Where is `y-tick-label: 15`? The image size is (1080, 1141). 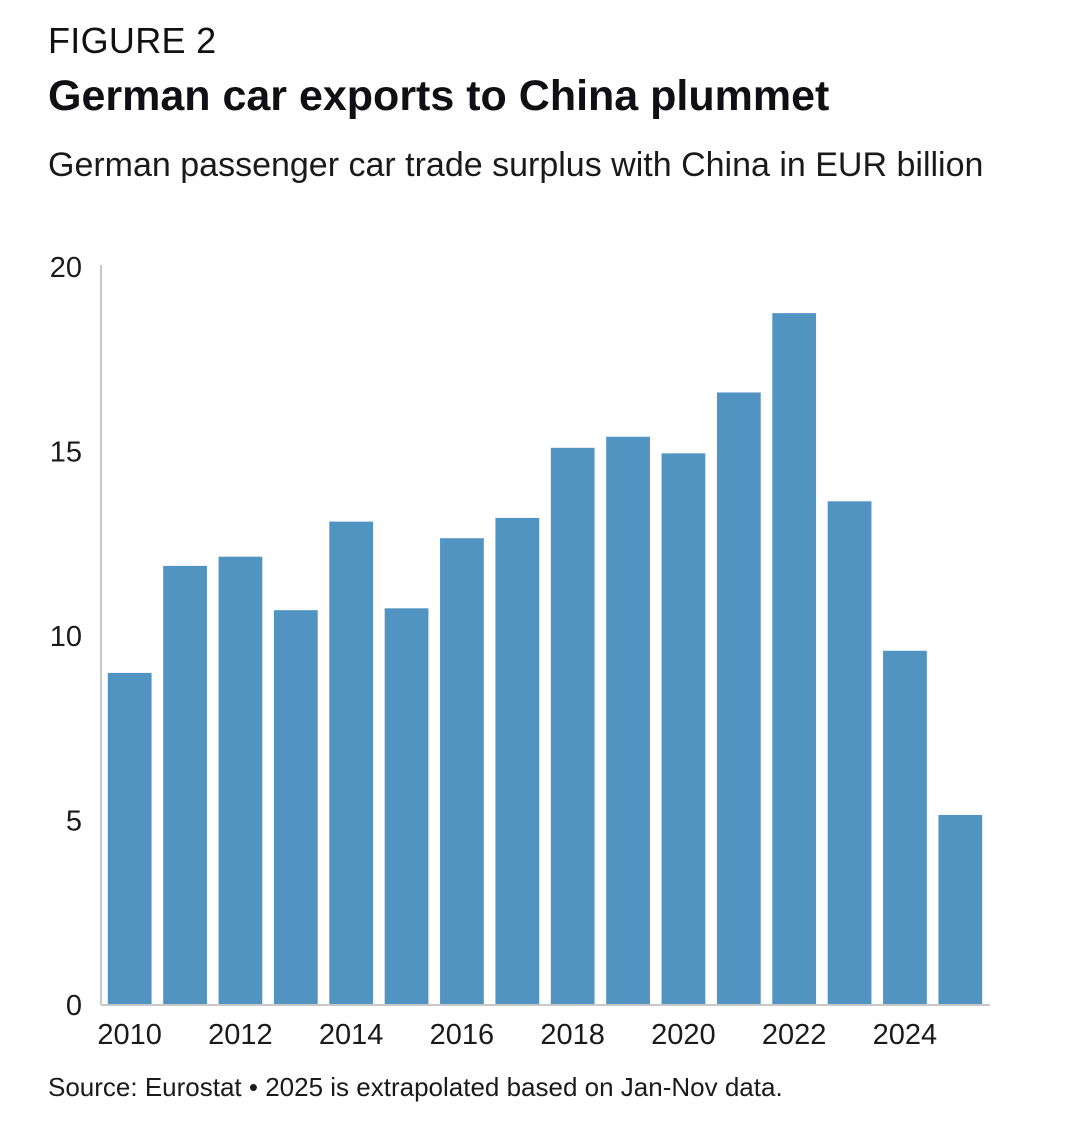 y-tick-label: 15 is located at coordinates (66, 453).